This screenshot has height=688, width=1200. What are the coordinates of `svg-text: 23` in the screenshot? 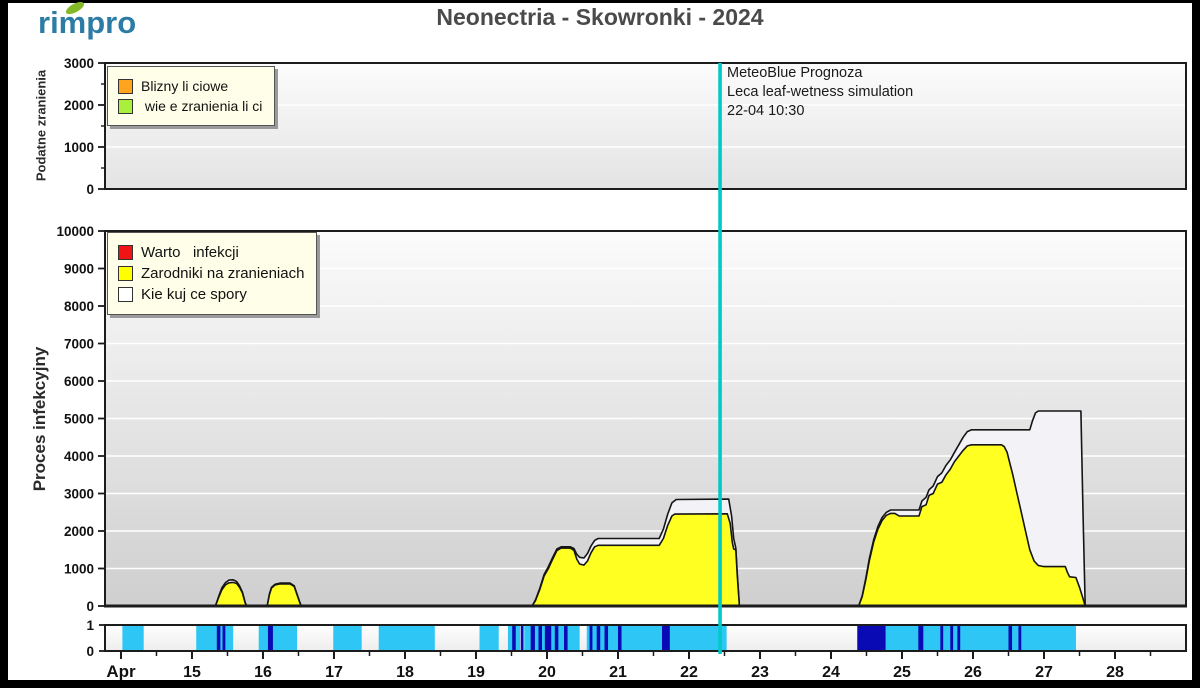 It's located at (760, 672).